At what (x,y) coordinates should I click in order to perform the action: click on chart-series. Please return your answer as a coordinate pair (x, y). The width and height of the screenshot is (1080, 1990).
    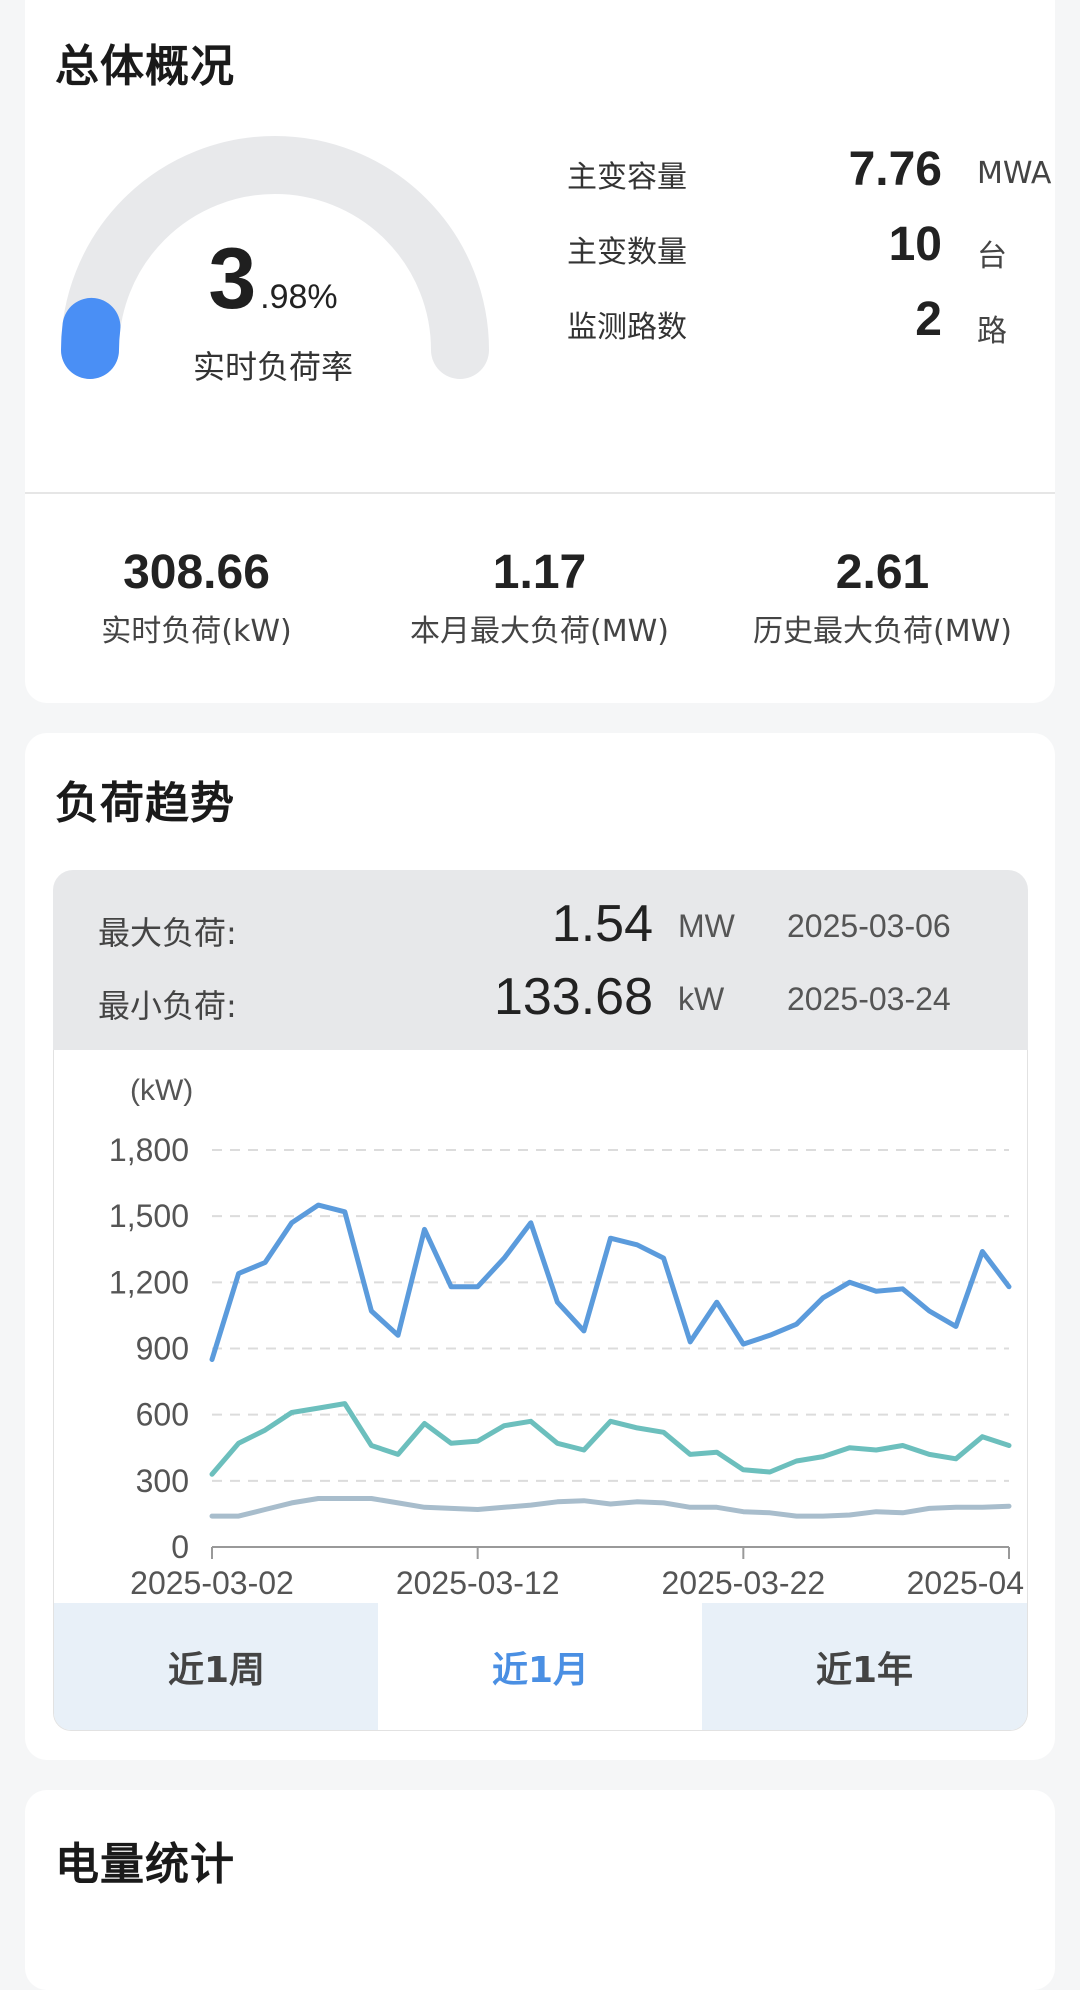
    Looking at the image, I should click on (610, 1360).